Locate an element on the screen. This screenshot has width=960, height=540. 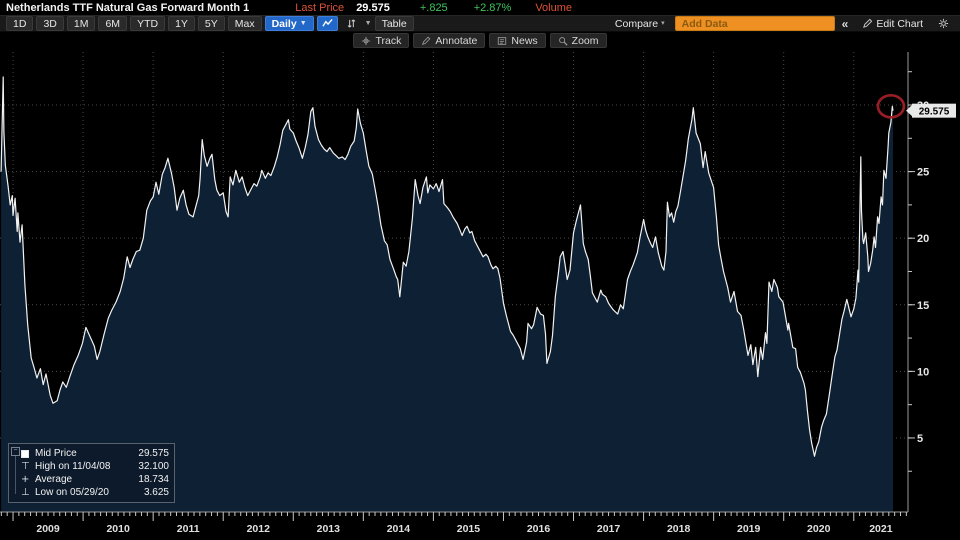
period-select-label: Daily is located at coordinates (284, 23).